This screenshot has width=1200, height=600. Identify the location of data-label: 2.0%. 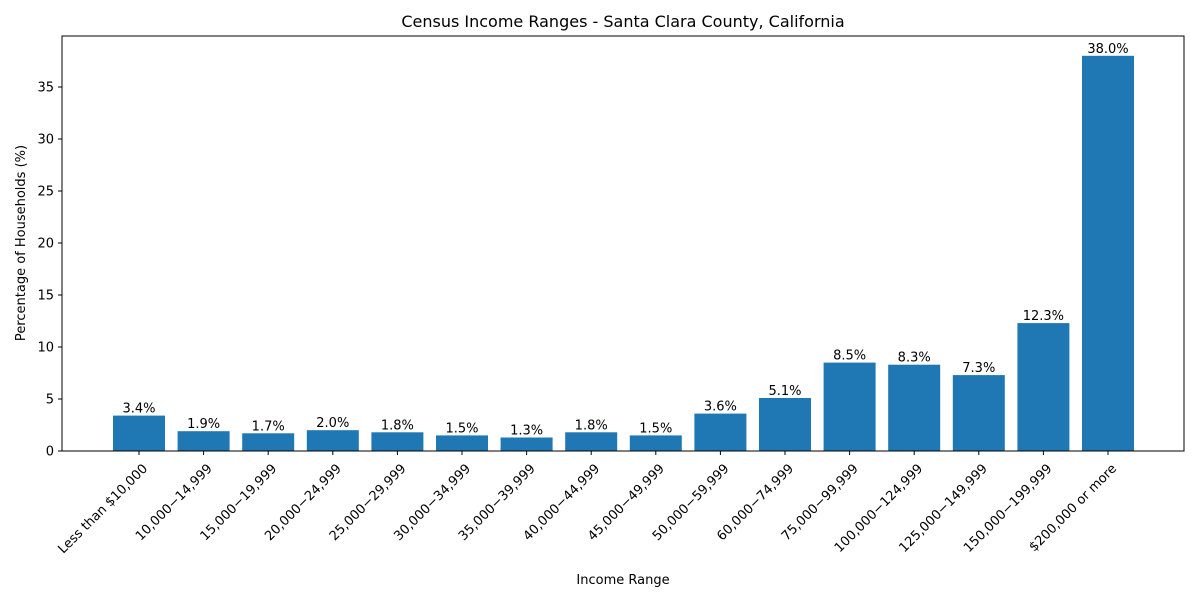
(332, 423).